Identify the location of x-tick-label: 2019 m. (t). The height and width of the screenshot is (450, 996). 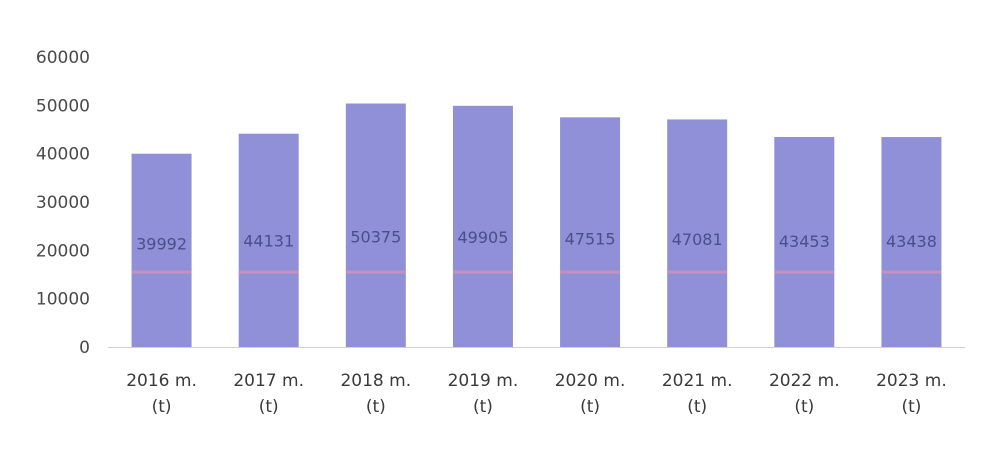
(483, 394).